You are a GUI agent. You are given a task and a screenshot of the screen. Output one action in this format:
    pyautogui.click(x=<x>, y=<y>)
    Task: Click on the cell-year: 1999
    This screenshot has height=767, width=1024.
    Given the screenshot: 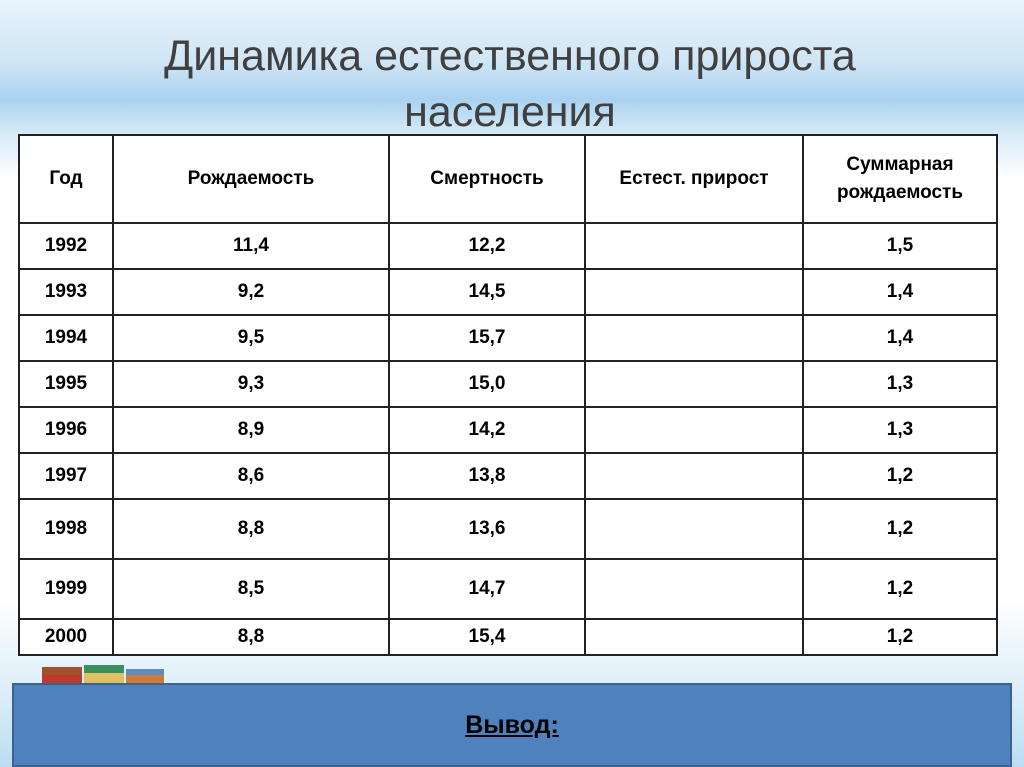 What is the action you would take?
    pyautogui.click(x=66, y=589)
    